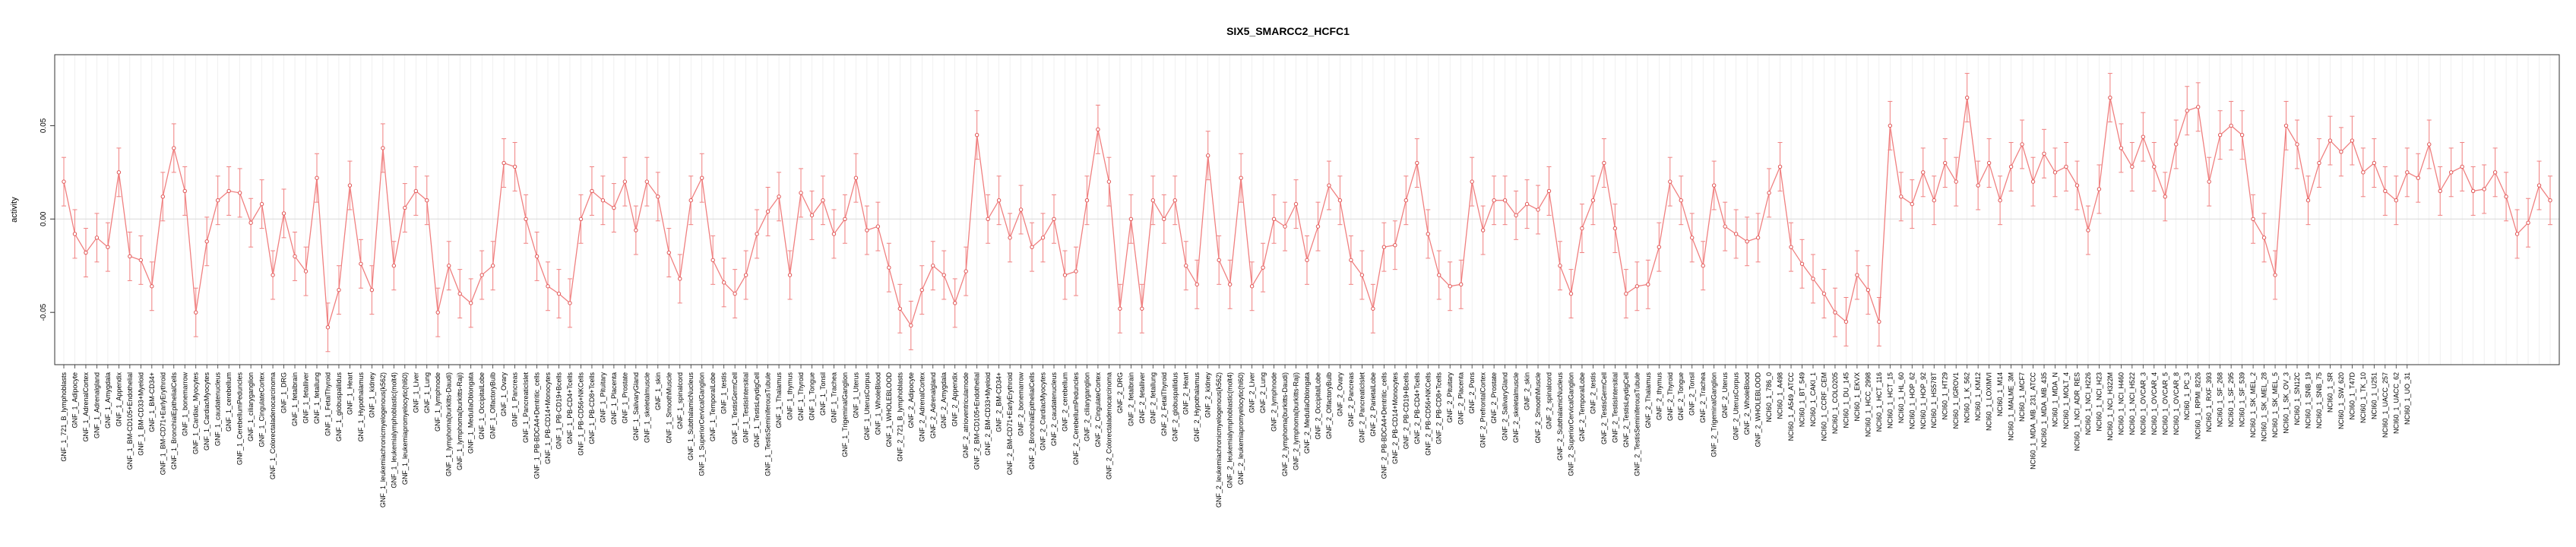  I want to click on x-tick-label: GNF_2_SmoothMuscle, so click(1538, 408).